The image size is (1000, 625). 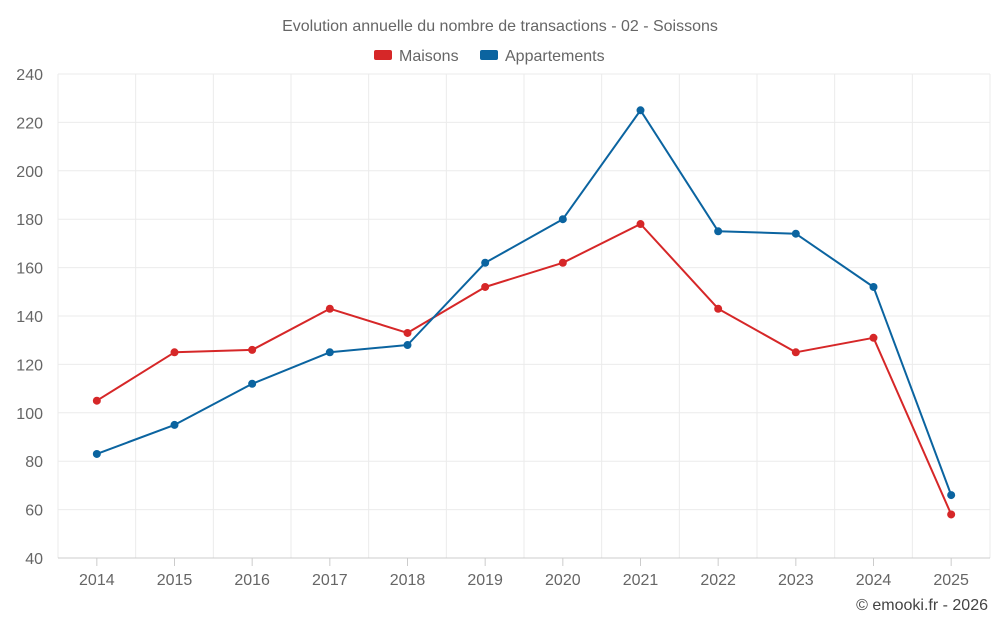 I want to click on data-point-appartements: Appartements 2024: 152, so click(x=873, y=286).